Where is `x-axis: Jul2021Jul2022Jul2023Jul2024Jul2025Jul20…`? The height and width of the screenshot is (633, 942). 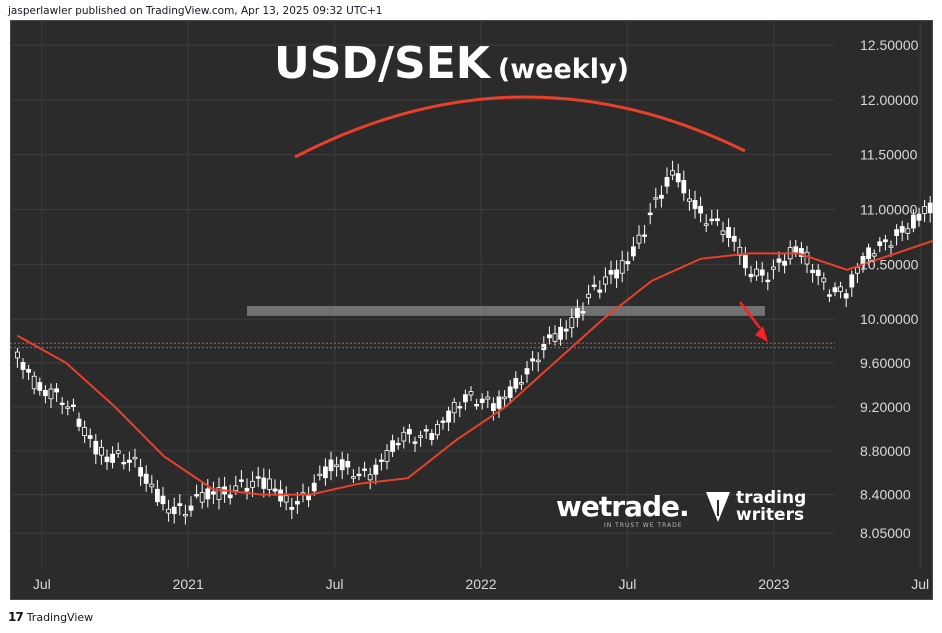
x-axis: Jul2021Jul2022Jul2023Jul2024Jul2025Jul20… is located at coordinates (481, 584).